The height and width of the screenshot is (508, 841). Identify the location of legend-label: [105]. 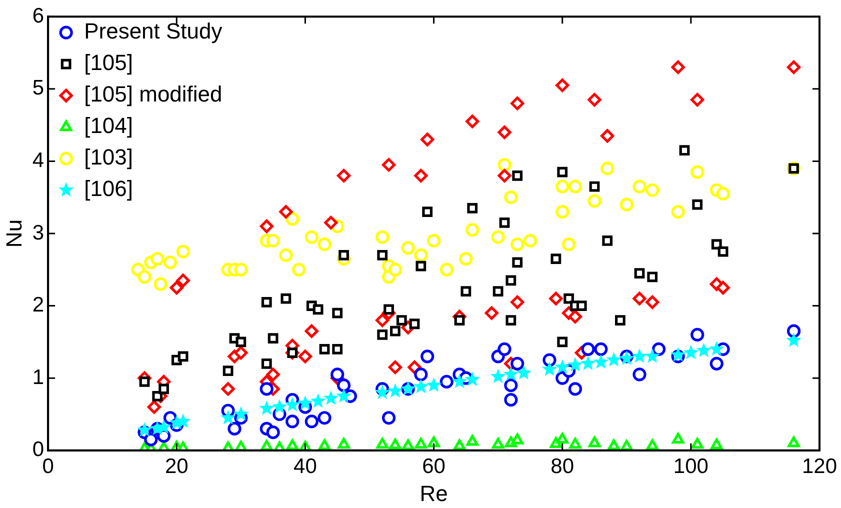
(109, 63).